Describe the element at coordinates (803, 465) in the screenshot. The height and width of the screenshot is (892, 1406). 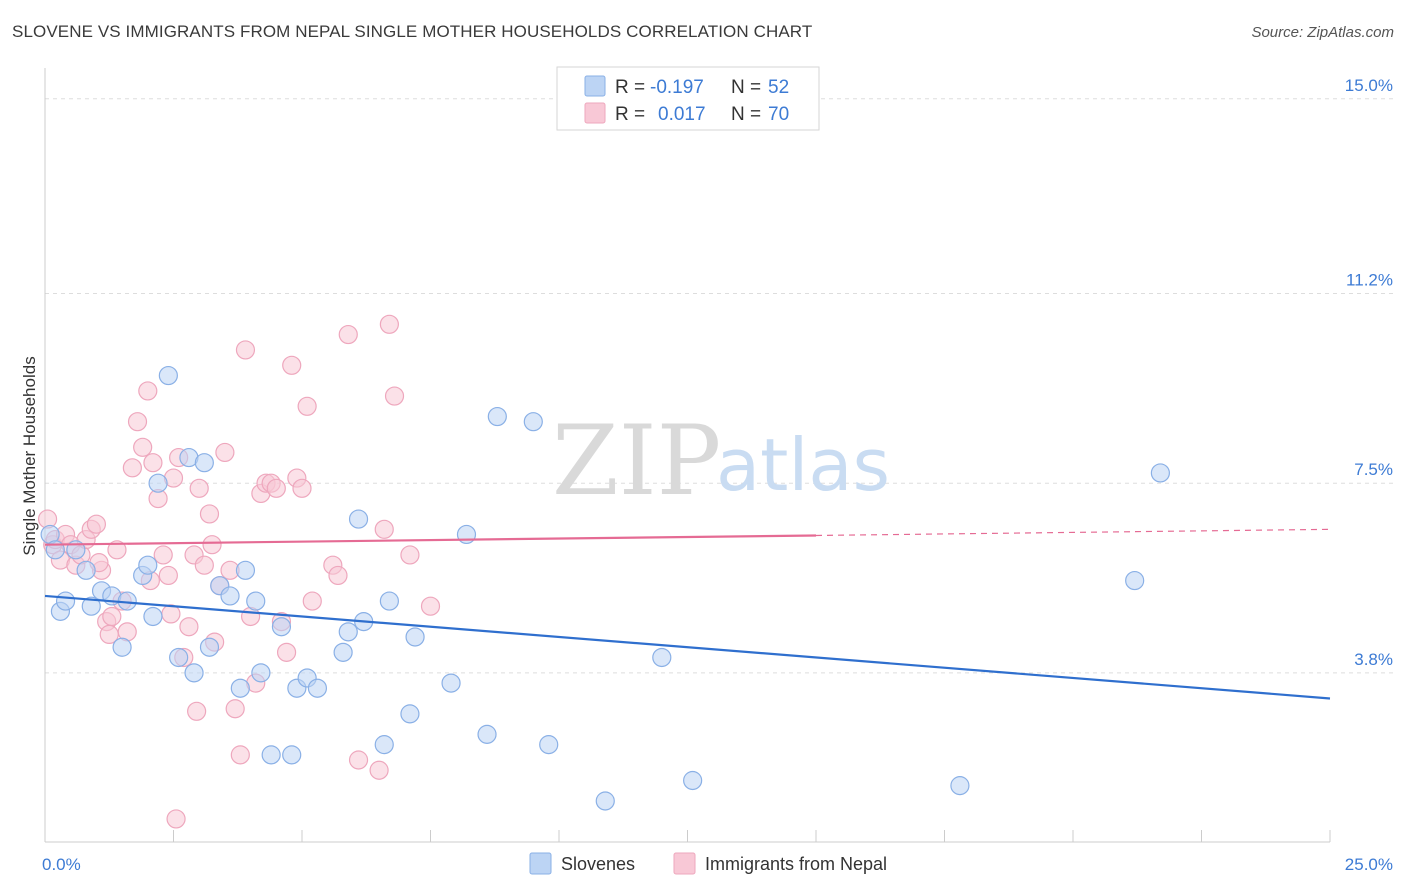
I see `watermark-atlas: atlas` at that location.